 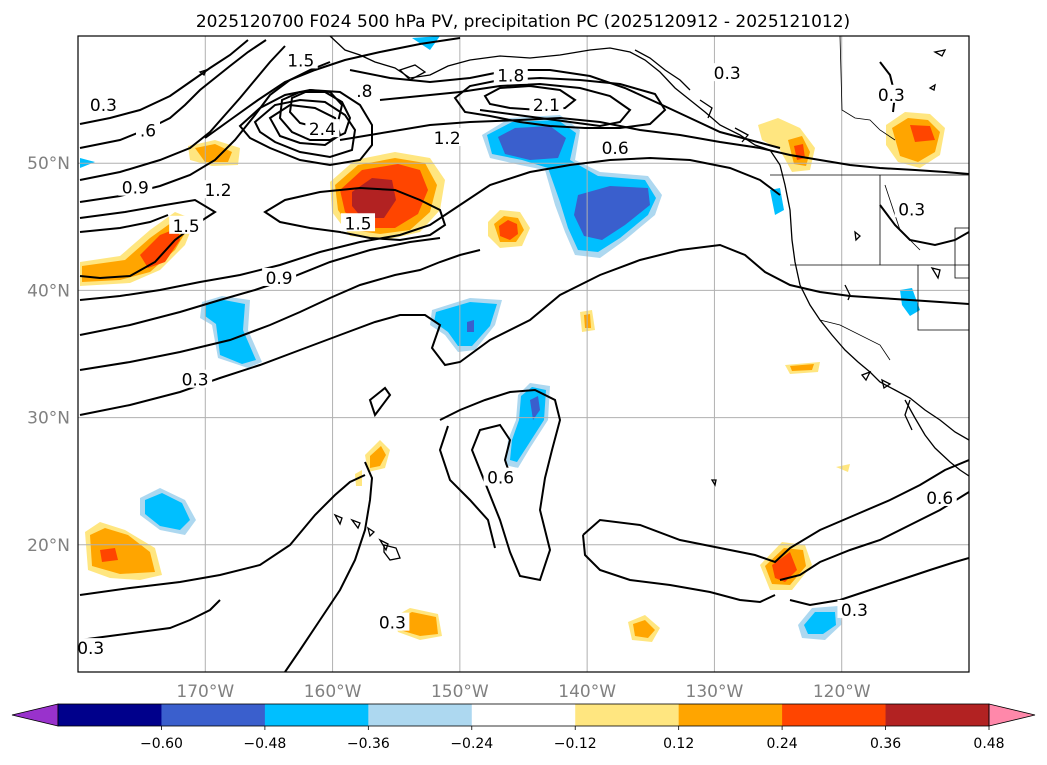 What do you see at coordinates (48, 546) in the screenshot?
I see `lat-tick-label: 20°N` at bounding box center [48, 546].